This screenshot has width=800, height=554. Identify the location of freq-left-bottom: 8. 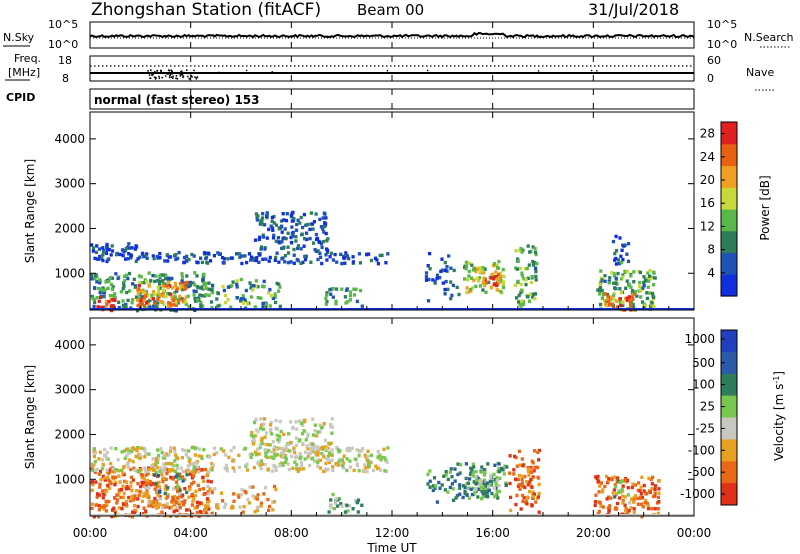
(65, 78).